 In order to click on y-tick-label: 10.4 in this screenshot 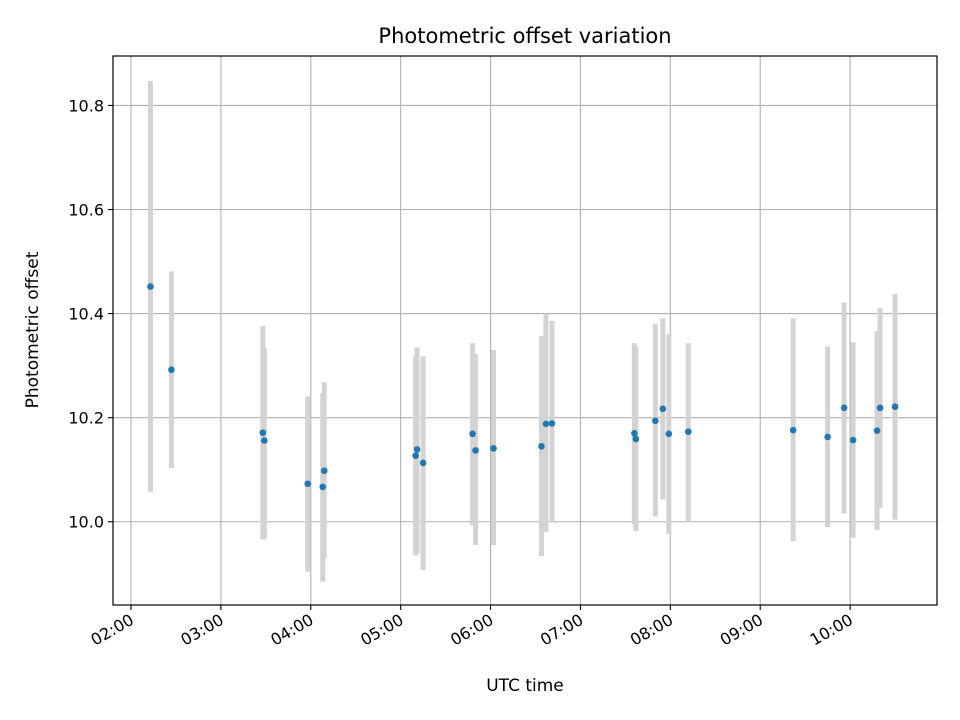, I will do `click(86, 314)`.